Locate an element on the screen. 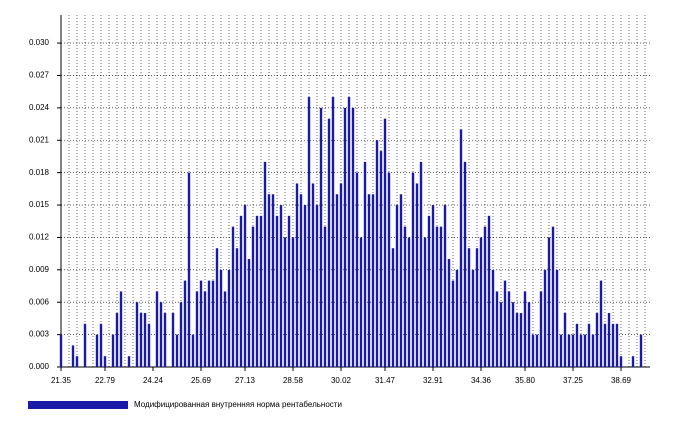 This screenshot has height=422, width=679. y-tick-label: 0.003 is located at coordinates (39, 334).